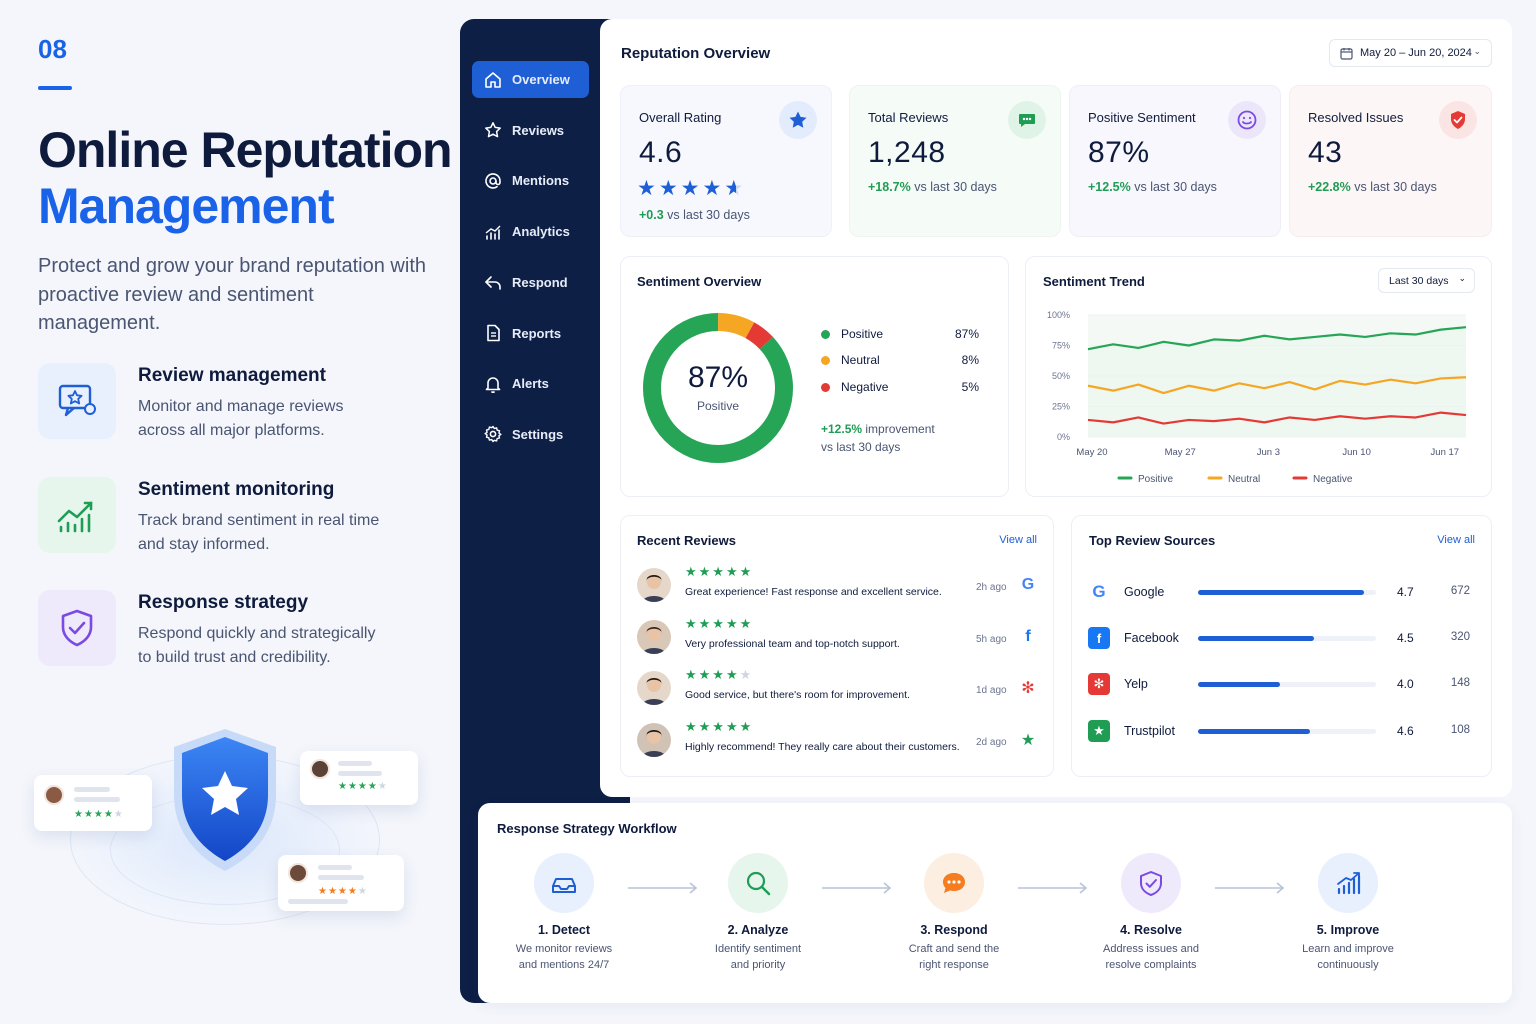 The height and width of the screenshot is (1024, 1536). What do you see at coordinates (1356, 117) in the screenshot?
I see `kpi-label: Resolved Issues` at bounding box center [1356, 117].